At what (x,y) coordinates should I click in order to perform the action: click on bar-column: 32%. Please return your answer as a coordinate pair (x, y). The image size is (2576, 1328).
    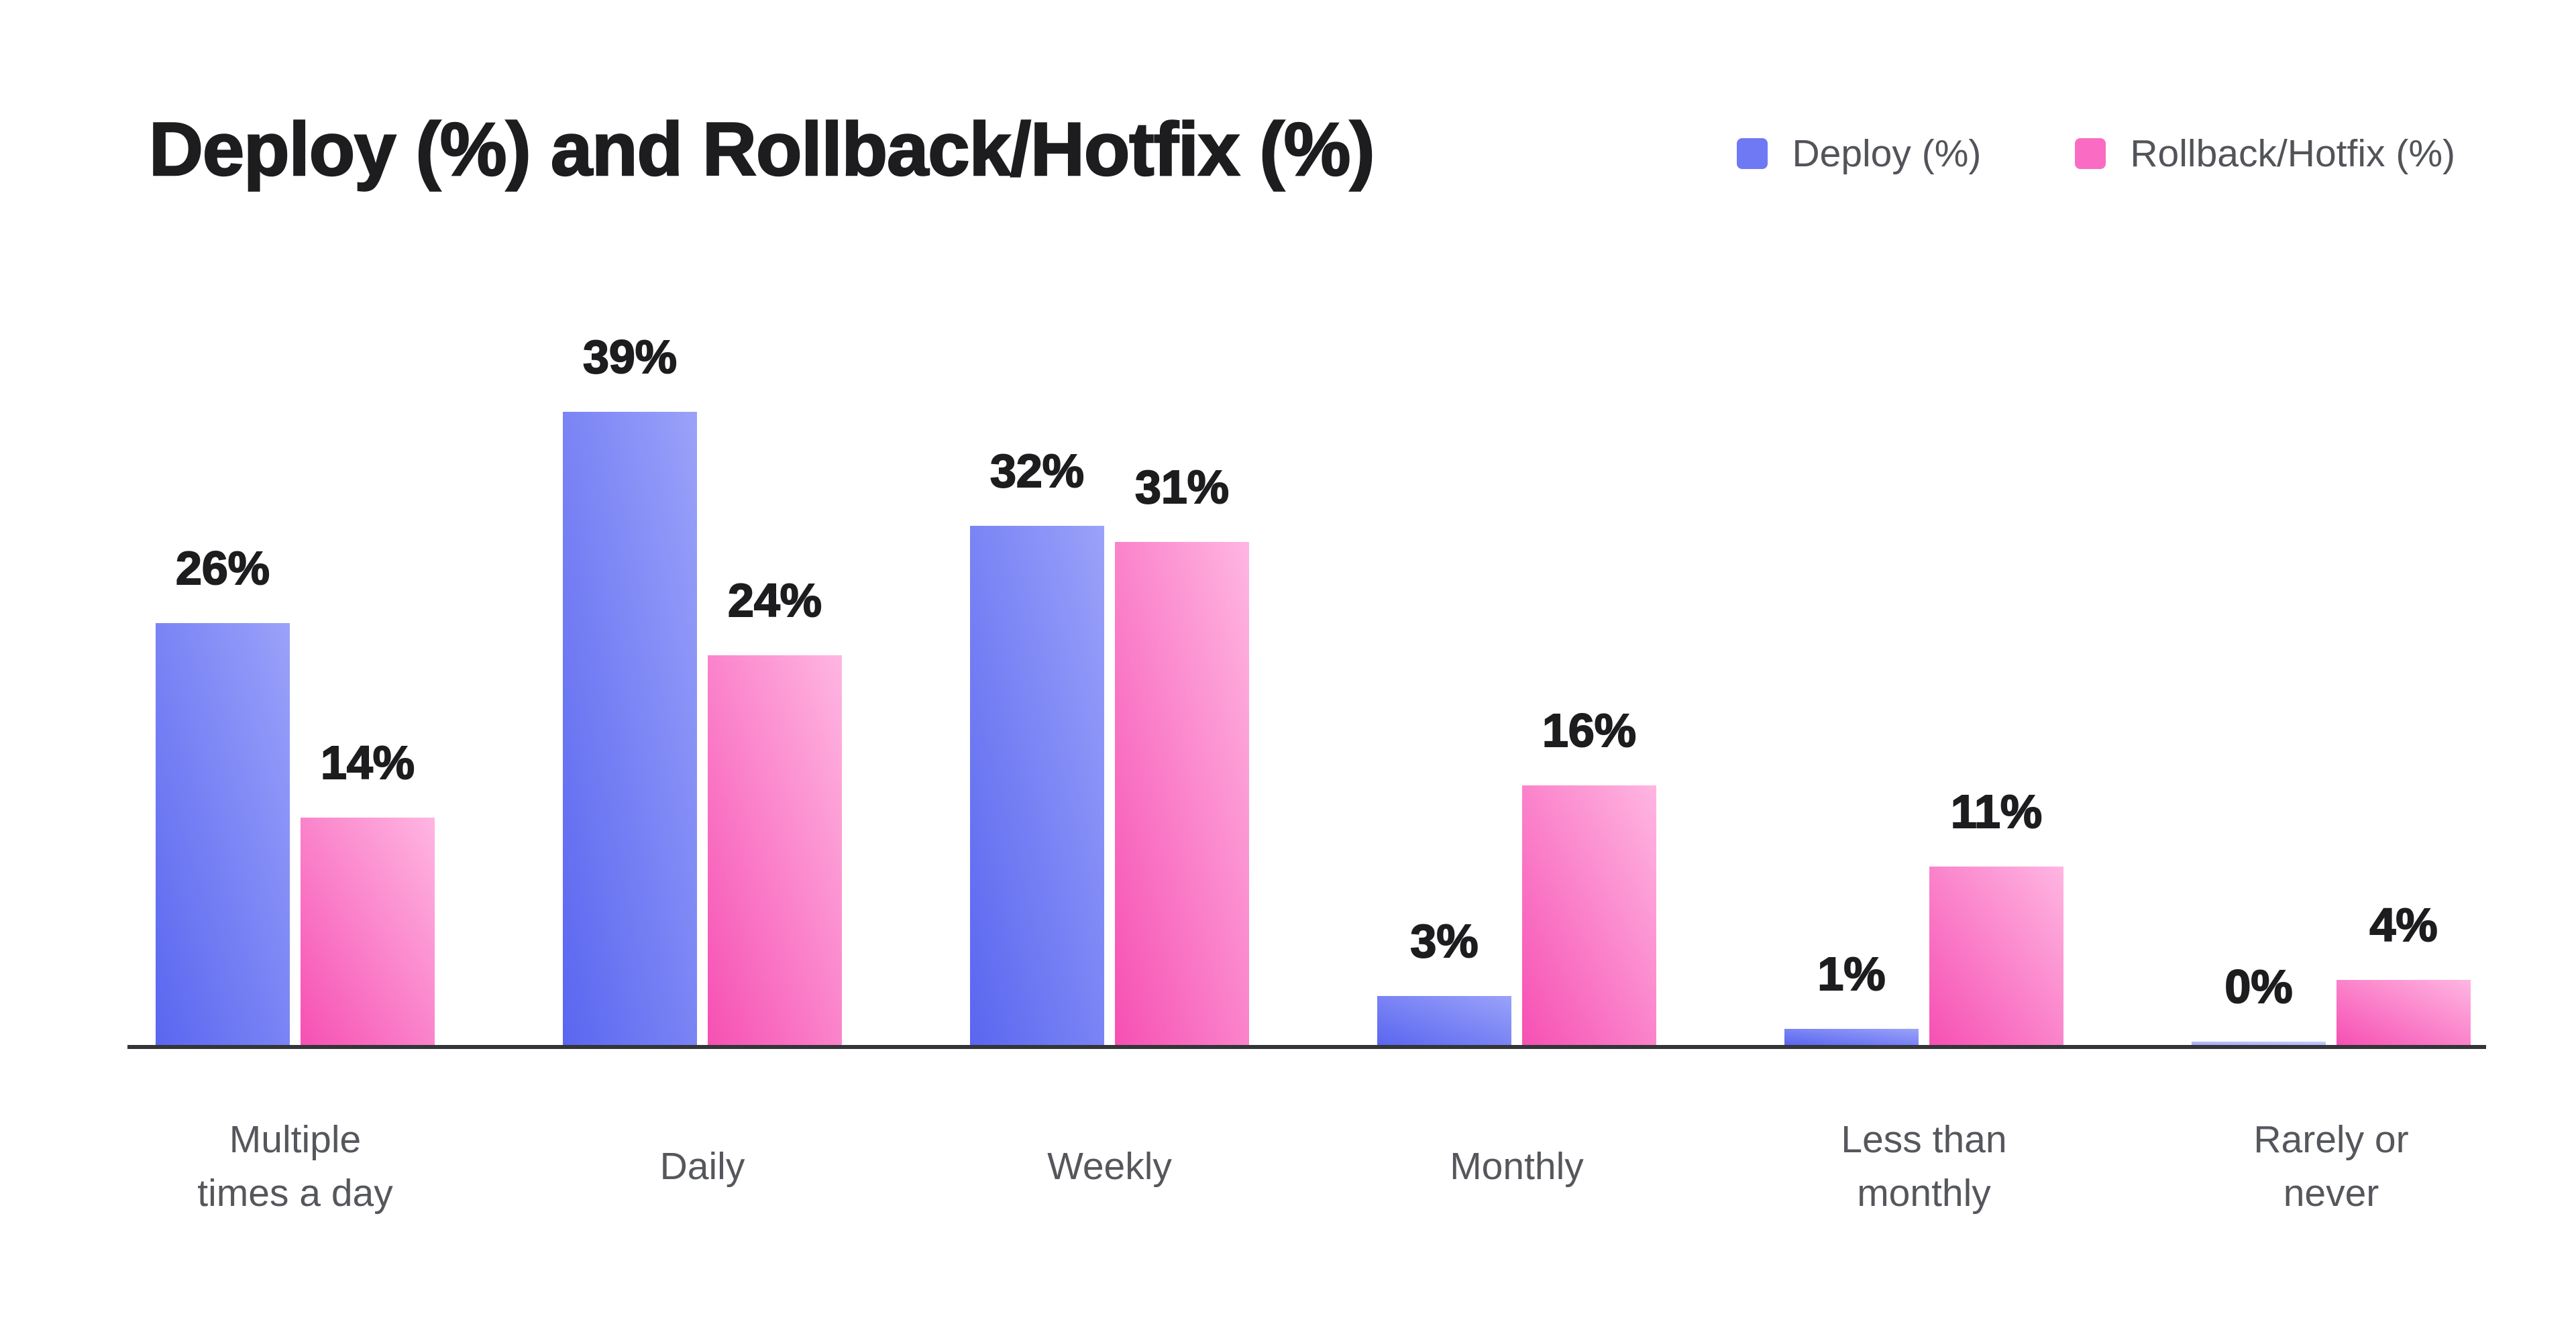
    Looking at the image, I should click on (1037, 745).